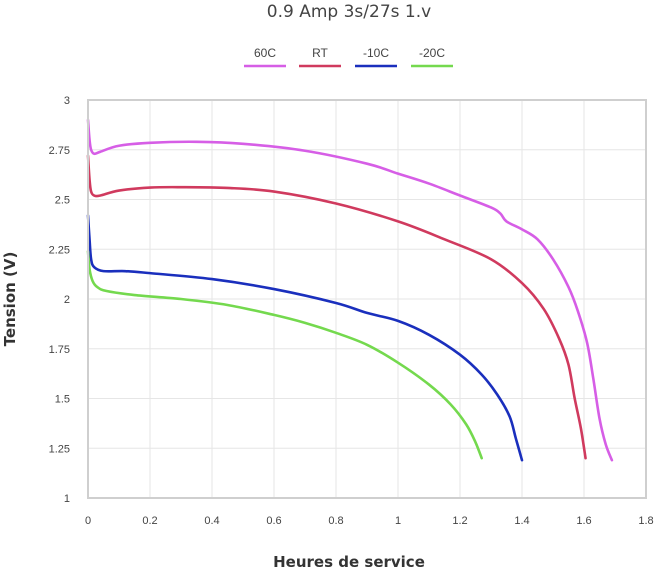 The width and height of the screenshot is (654, 569). Describe the element at coordinates (67, 300) in the screenshot. I see `y-tick-label: 2` at that location.